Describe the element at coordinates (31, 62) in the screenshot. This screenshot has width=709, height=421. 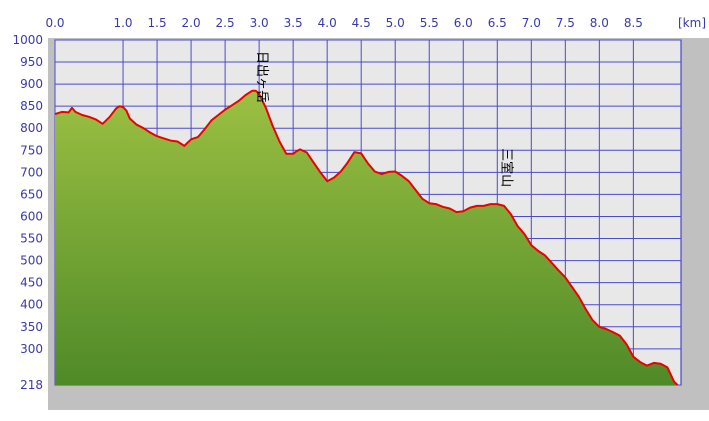
I see `y-tick-label: 950` at that location.